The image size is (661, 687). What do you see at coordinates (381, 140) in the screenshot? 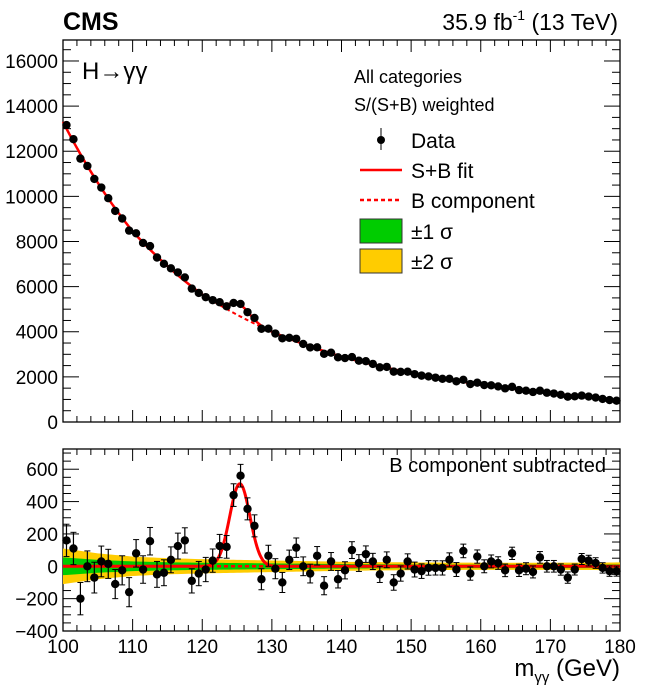
I see `legend-data-marker` at bounding box center [381, 140].